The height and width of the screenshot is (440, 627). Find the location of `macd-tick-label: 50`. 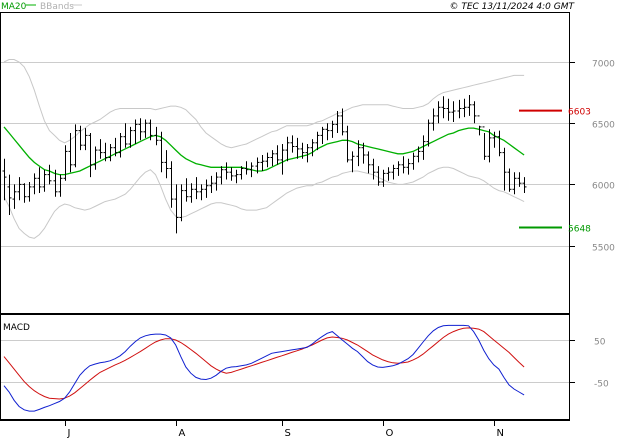

macd-tick-label: 50 is located at coordinates (600, 343).